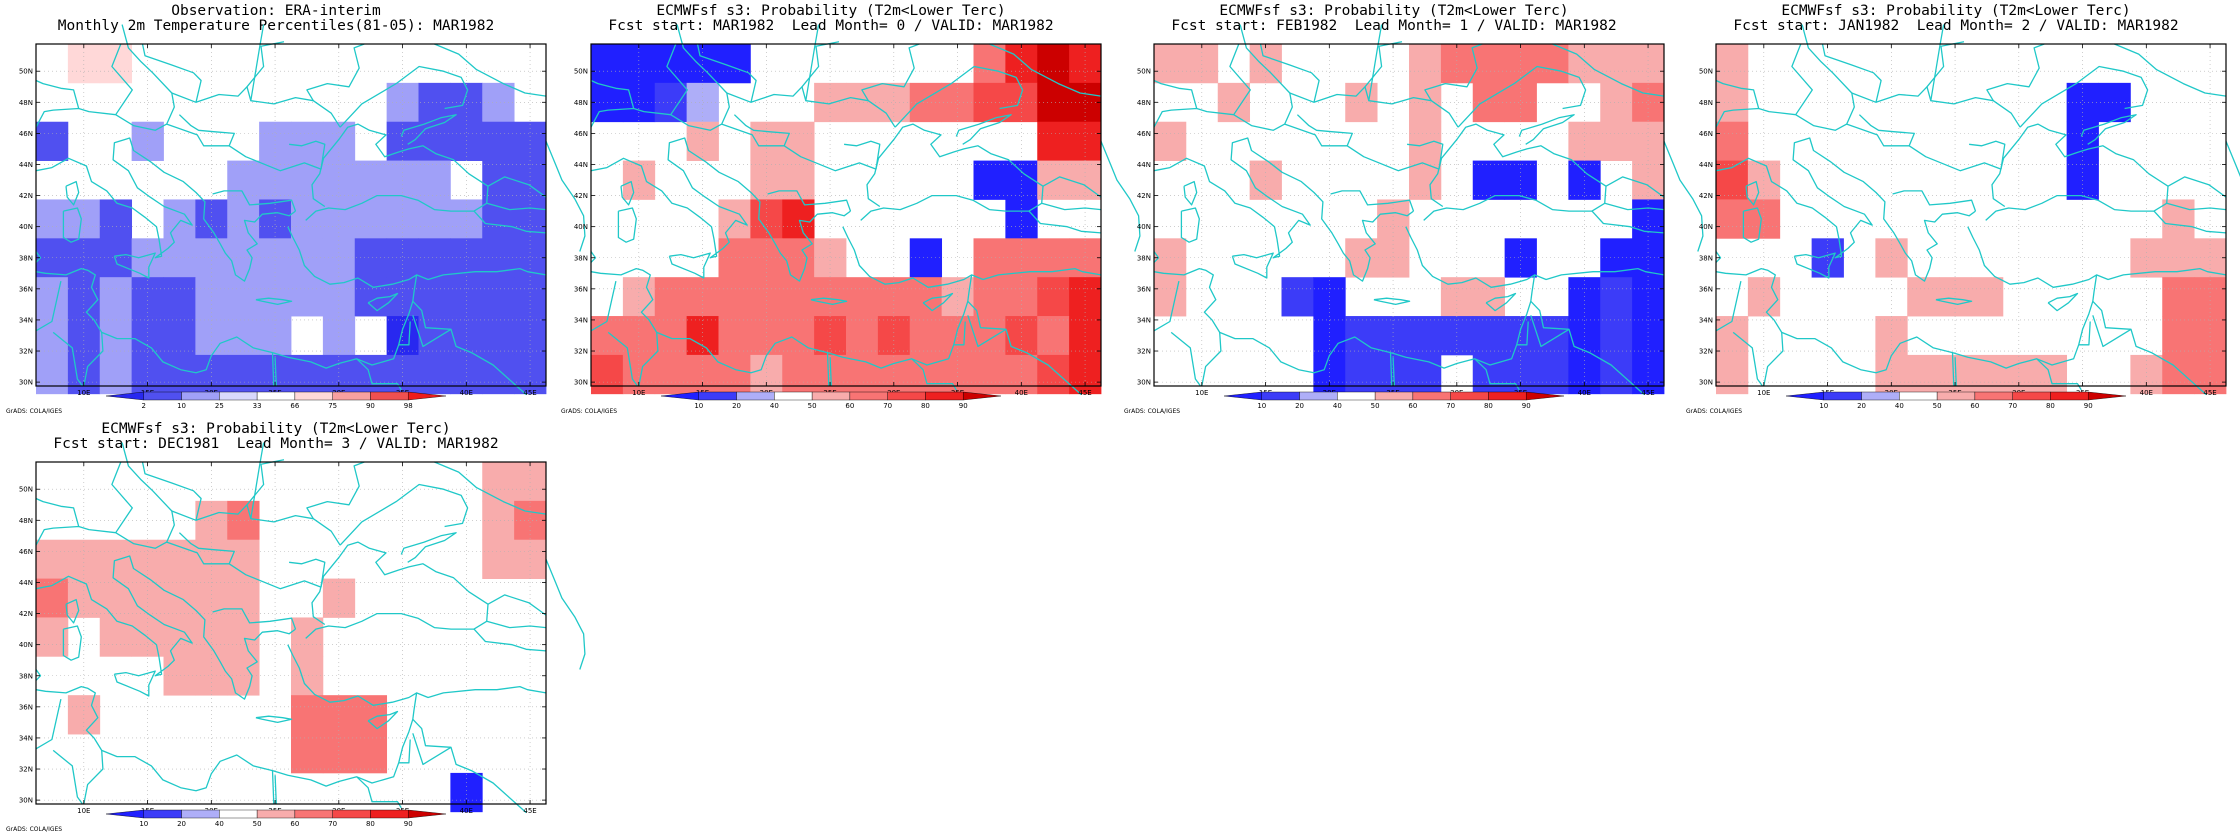 This screenshot has height=840, width=2240. What do you see at coordinates (26, 196) in the screenshot?
I see `lat-tick-label: 42N` at bounding box center [26, 196].